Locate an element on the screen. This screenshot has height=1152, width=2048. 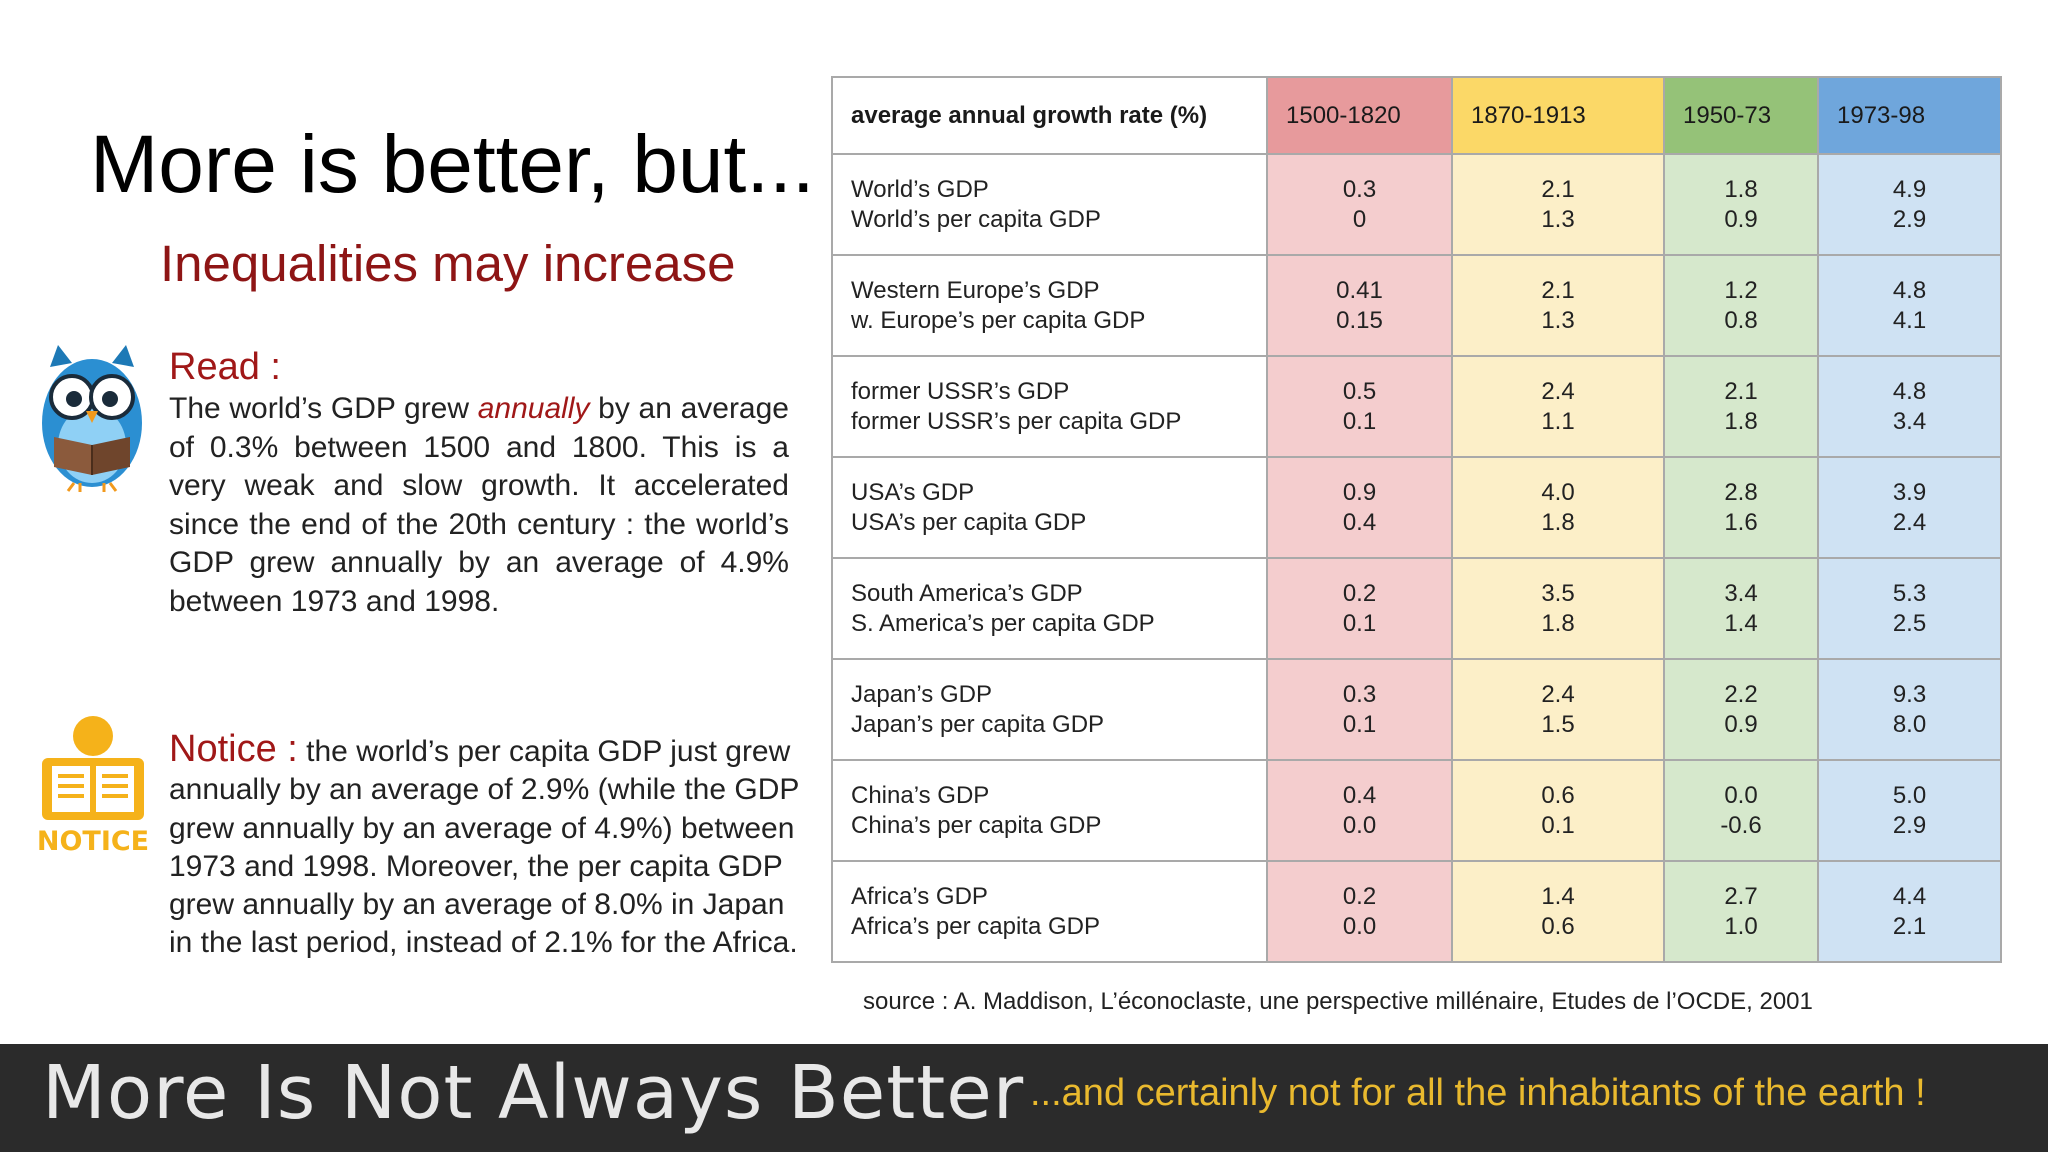
value-cell: 4.4 2.1 is located at coordinates (1909, 911).